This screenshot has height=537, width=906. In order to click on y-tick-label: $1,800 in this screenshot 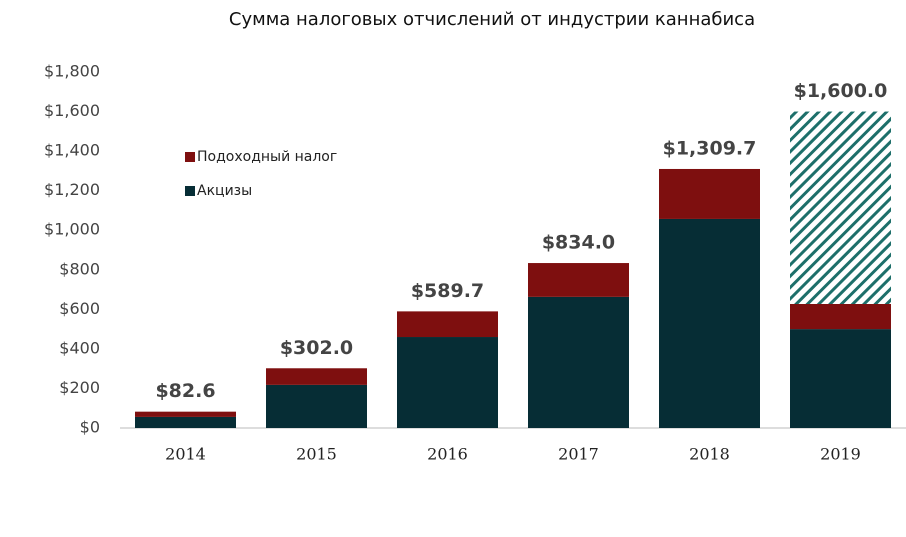, I will do `click(72, 71)`.